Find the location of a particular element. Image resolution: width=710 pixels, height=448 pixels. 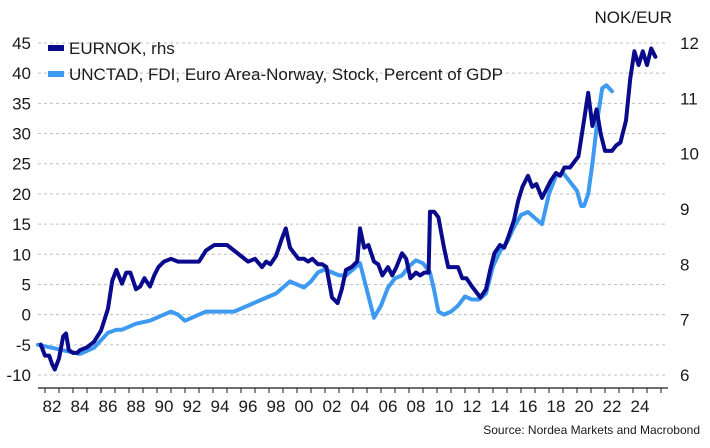

x-tick-label: 10 is located at coordinates (444, 406).